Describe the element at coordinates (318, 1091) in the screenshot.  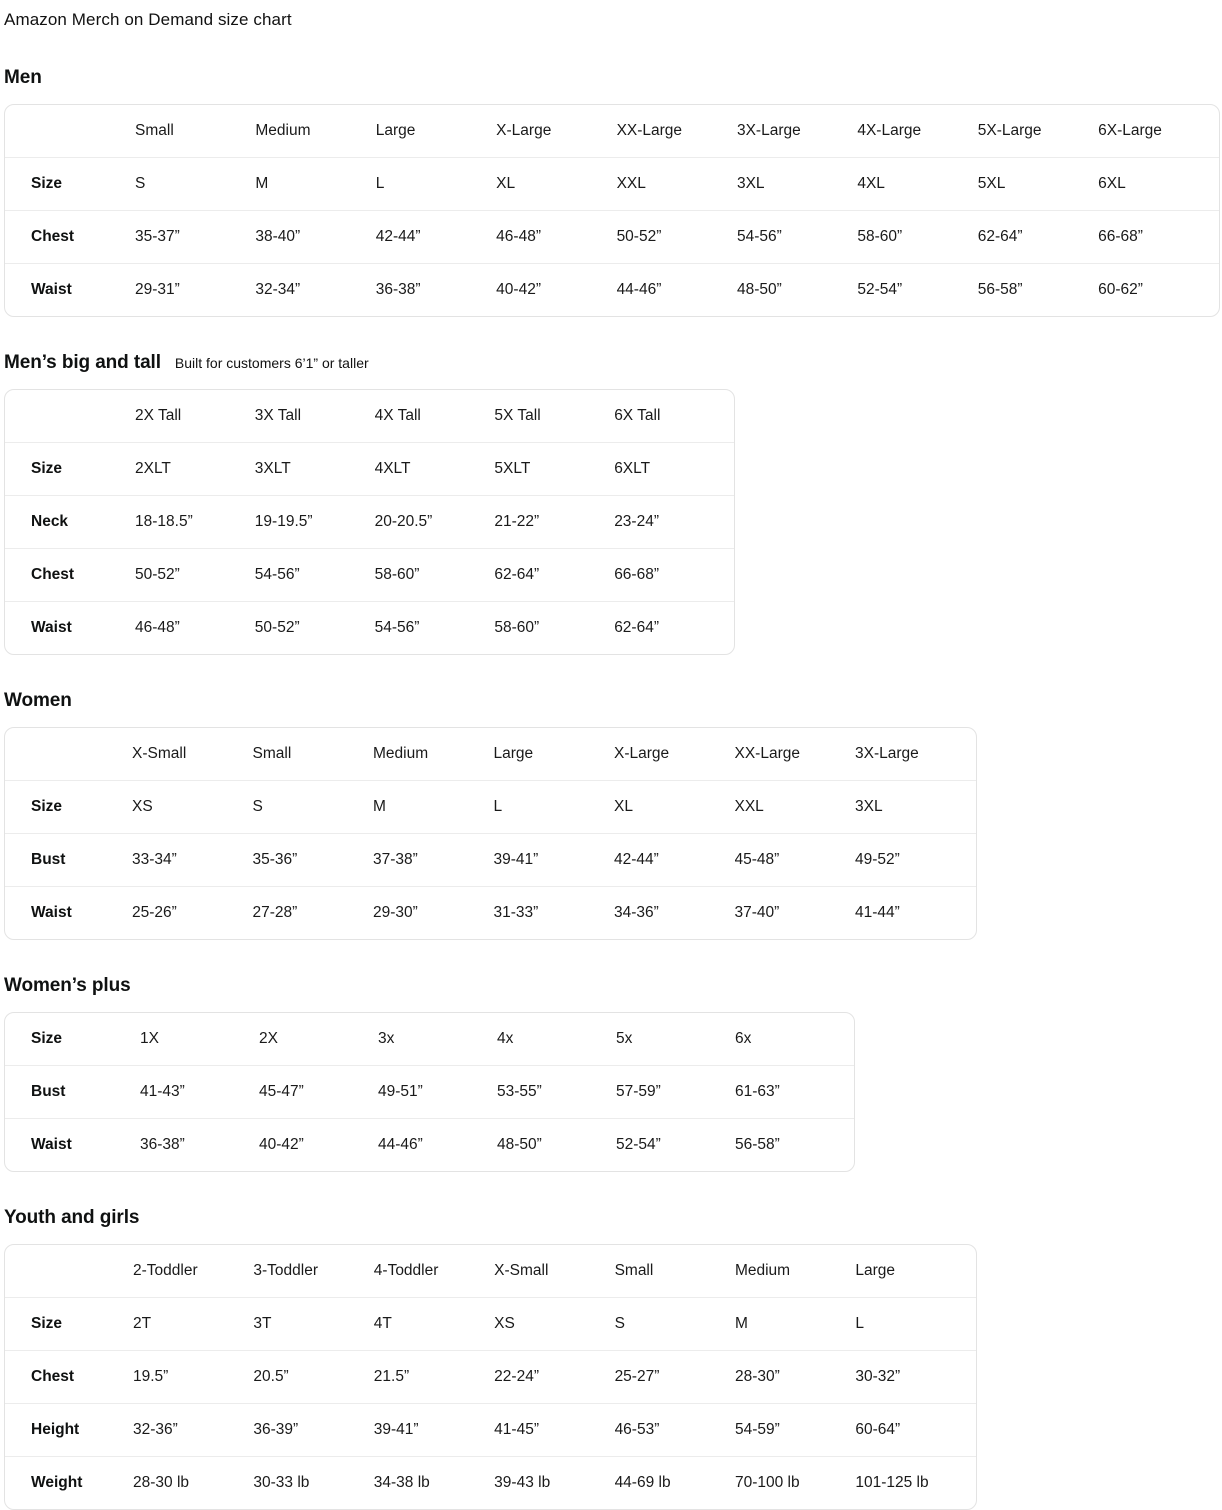
I see `table-cell: 45-47”` at that location.